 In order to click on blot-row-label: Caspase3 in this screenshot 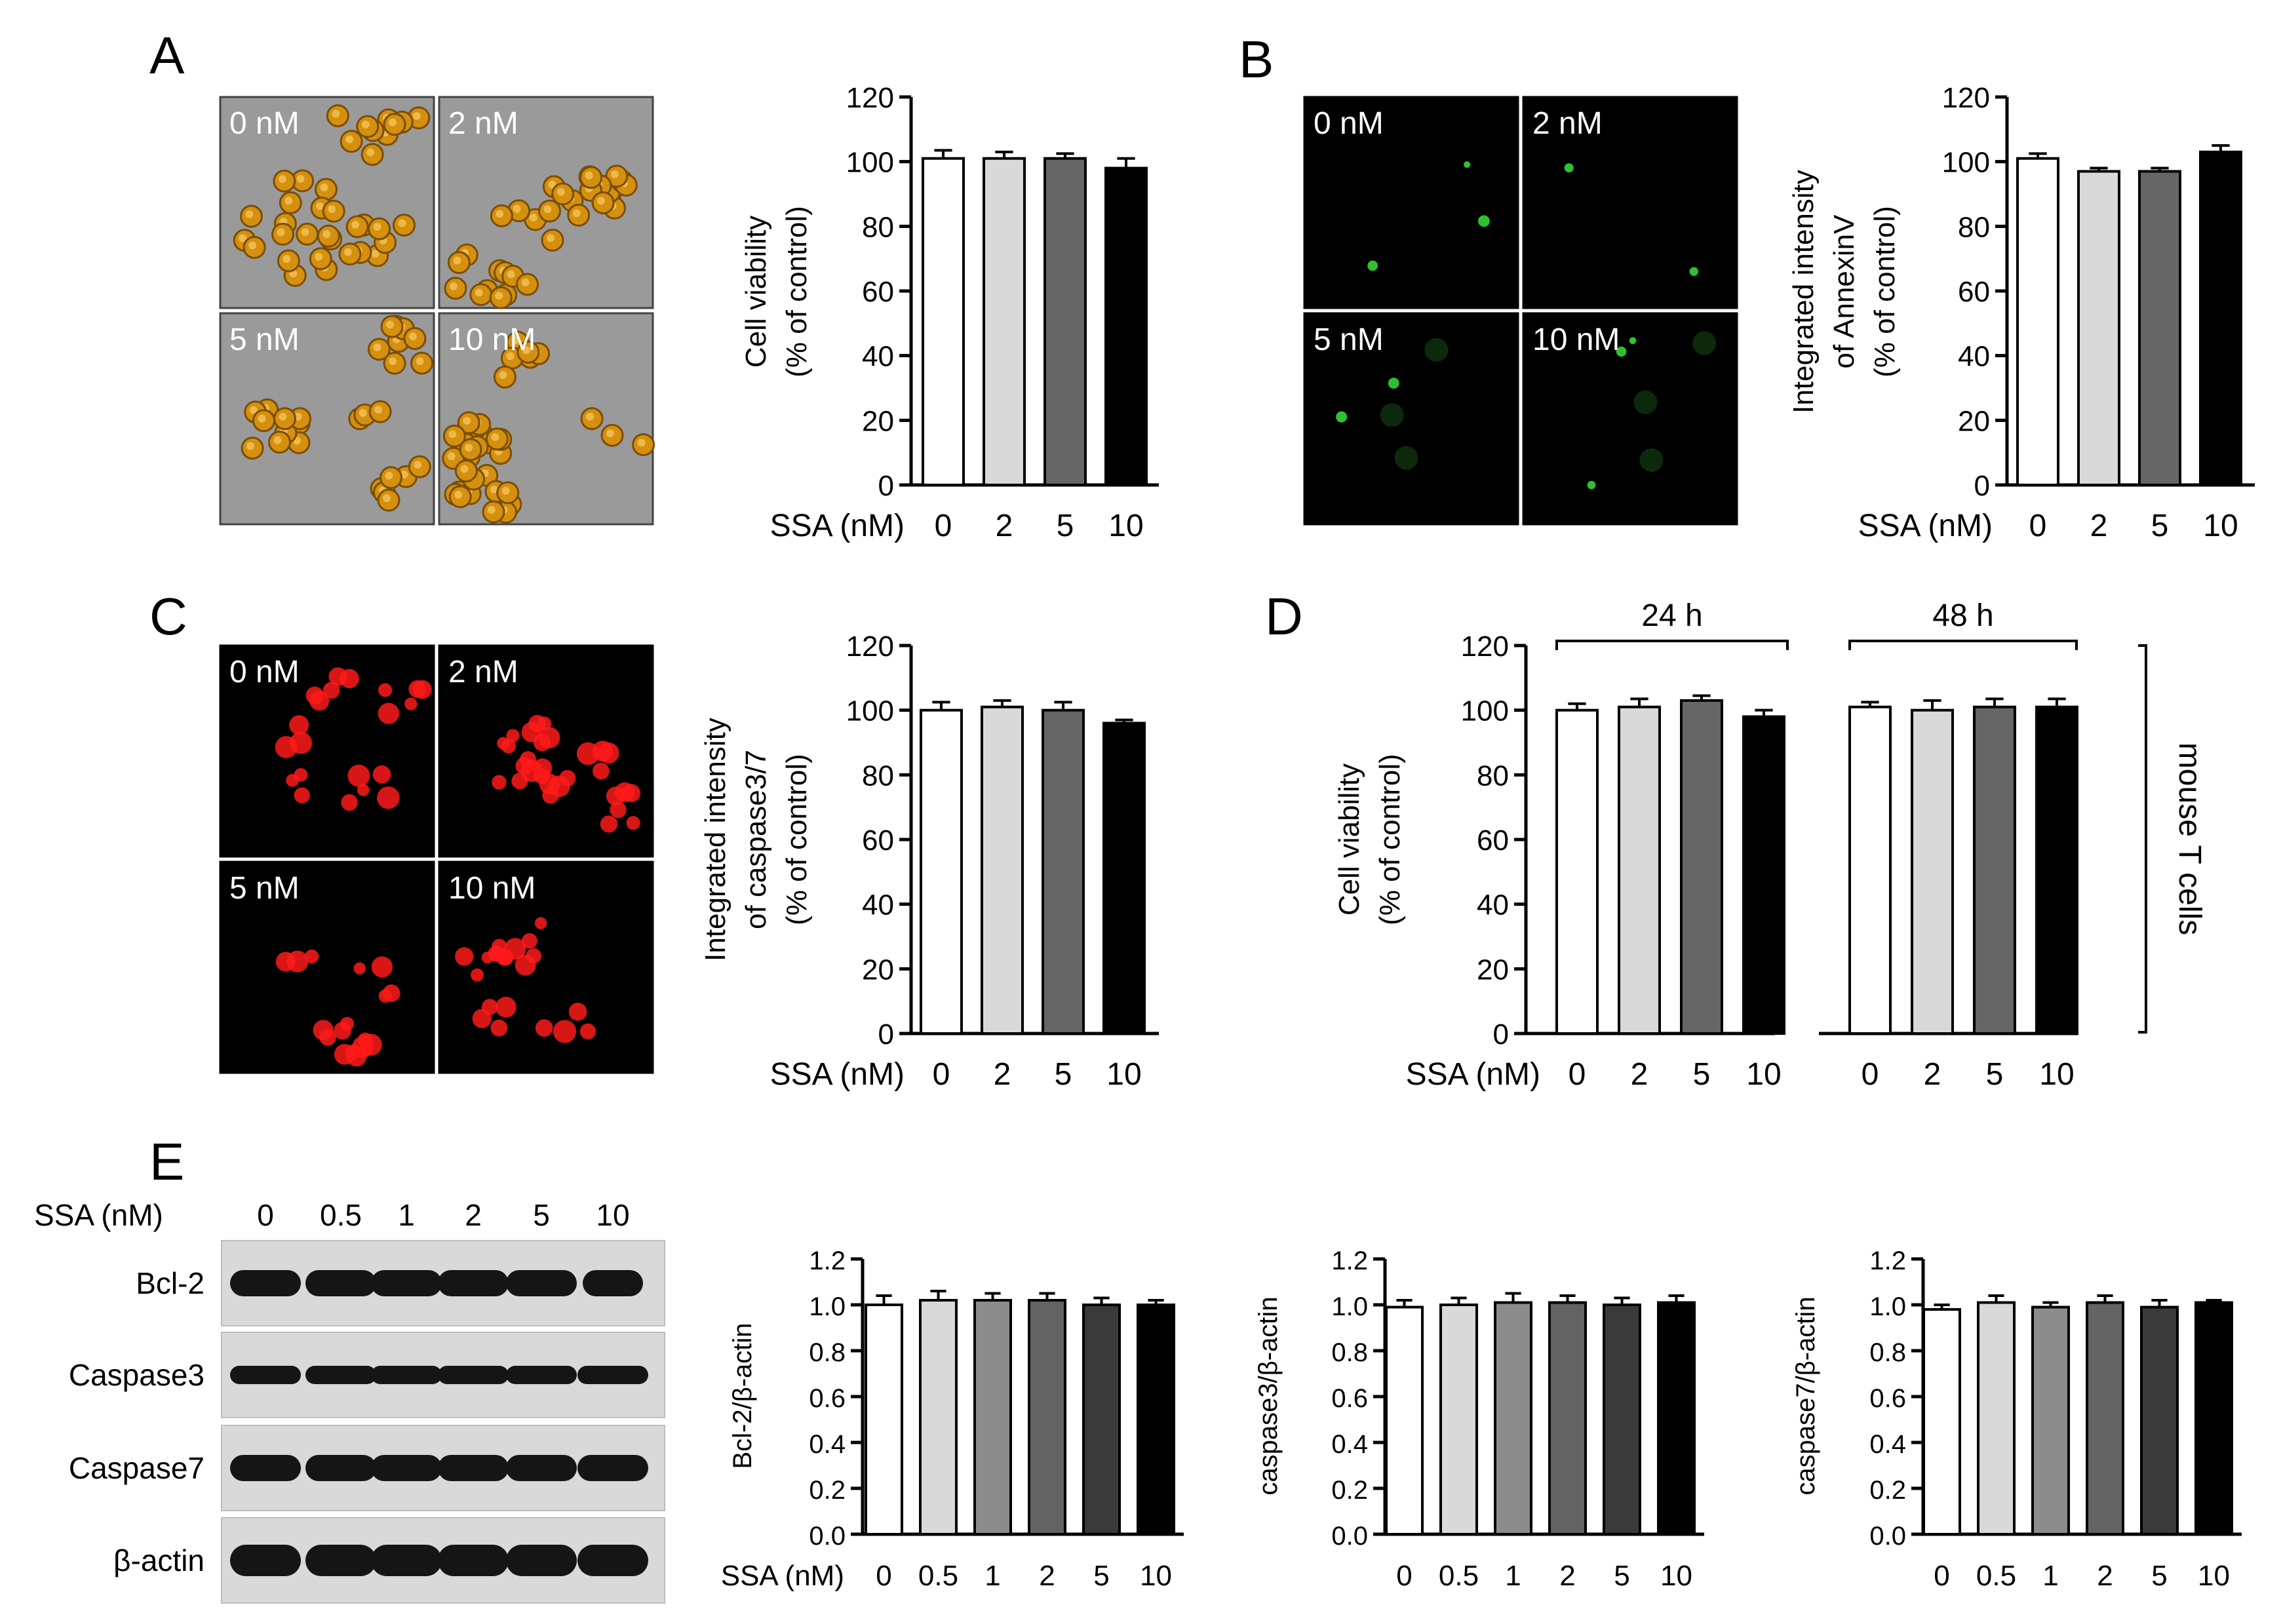, I will do `click(137, 1375)`.